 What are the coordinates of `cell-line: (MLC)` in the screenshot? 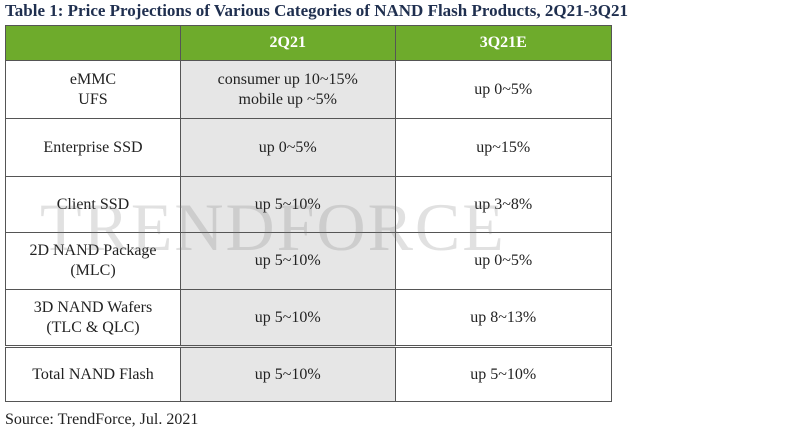 It's located at (93, 270).